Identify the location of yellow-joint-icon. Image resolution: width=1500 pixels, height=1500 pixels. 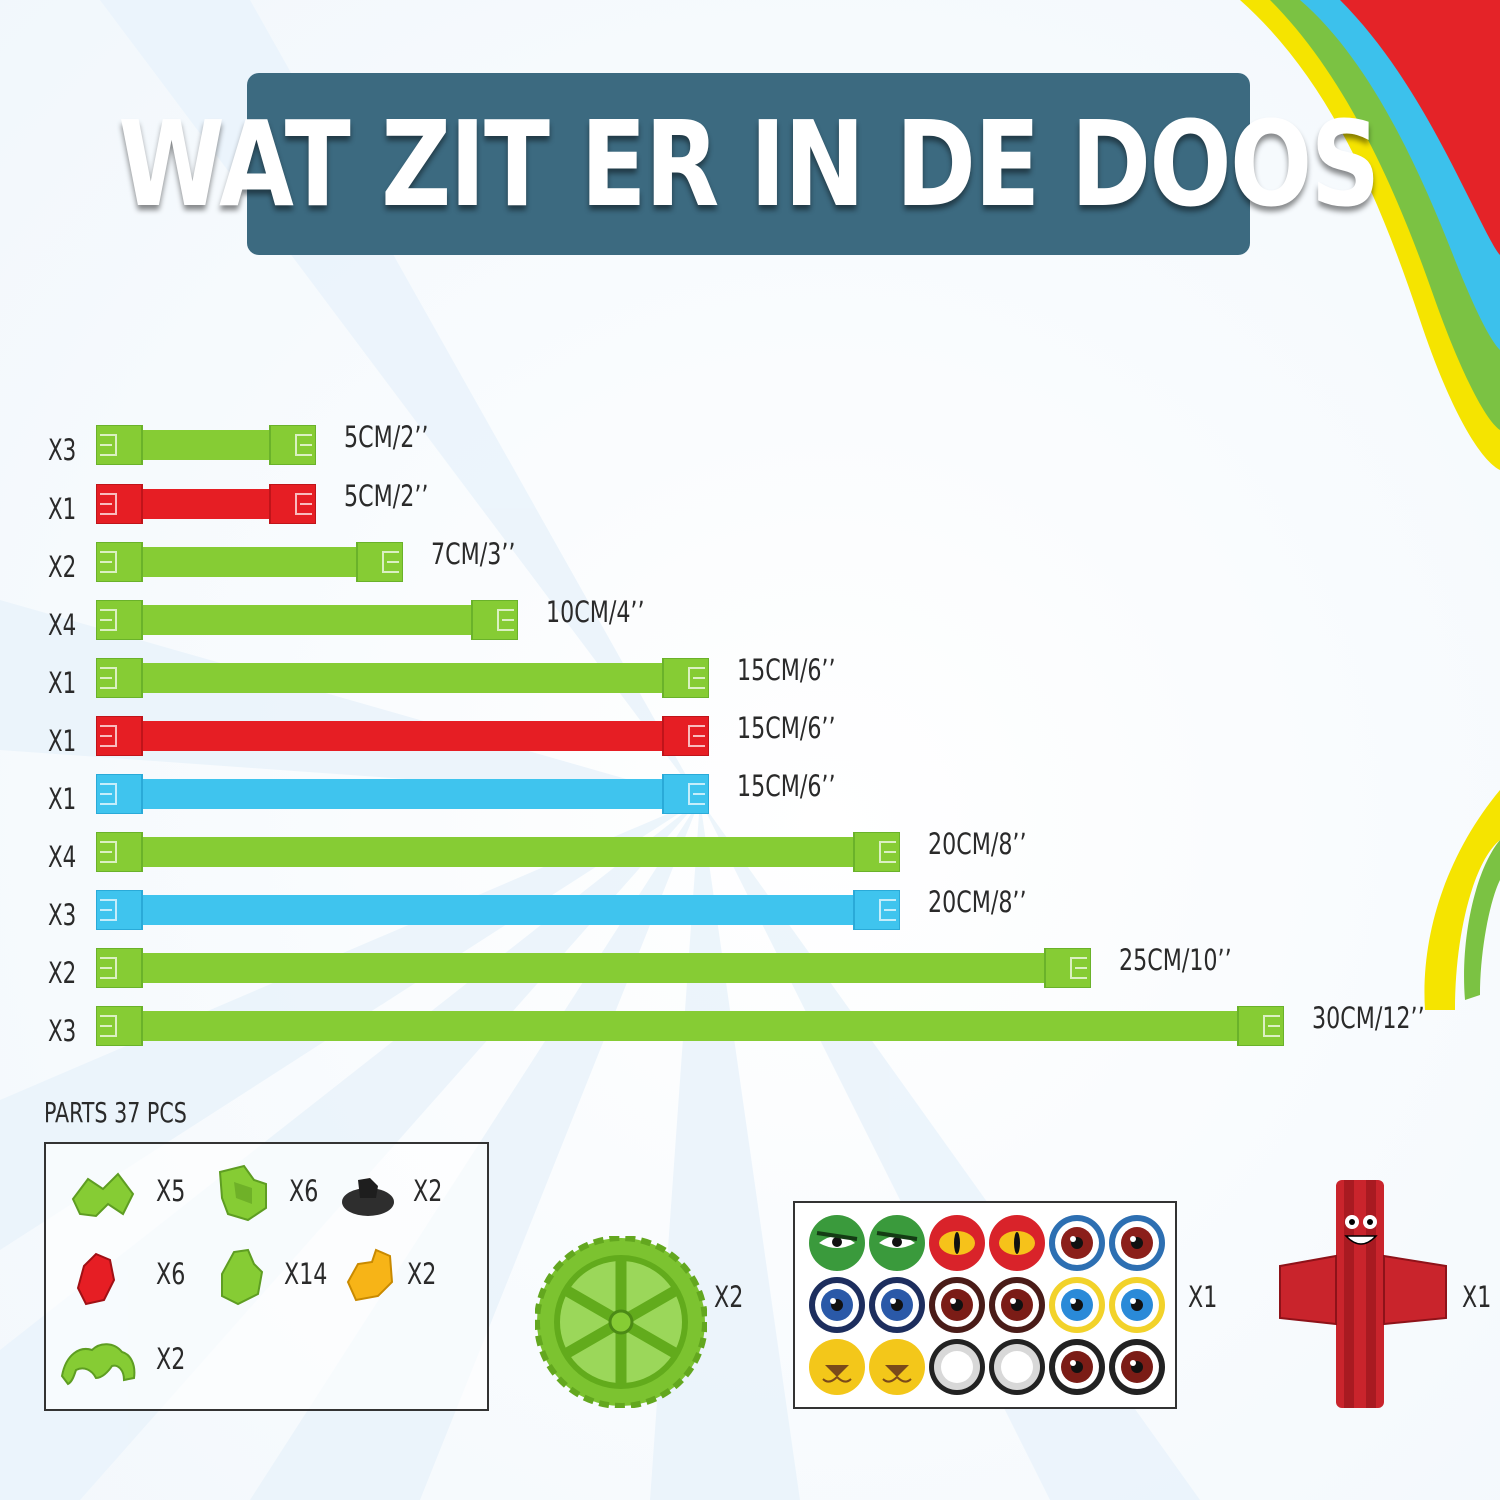
(370, 1275).